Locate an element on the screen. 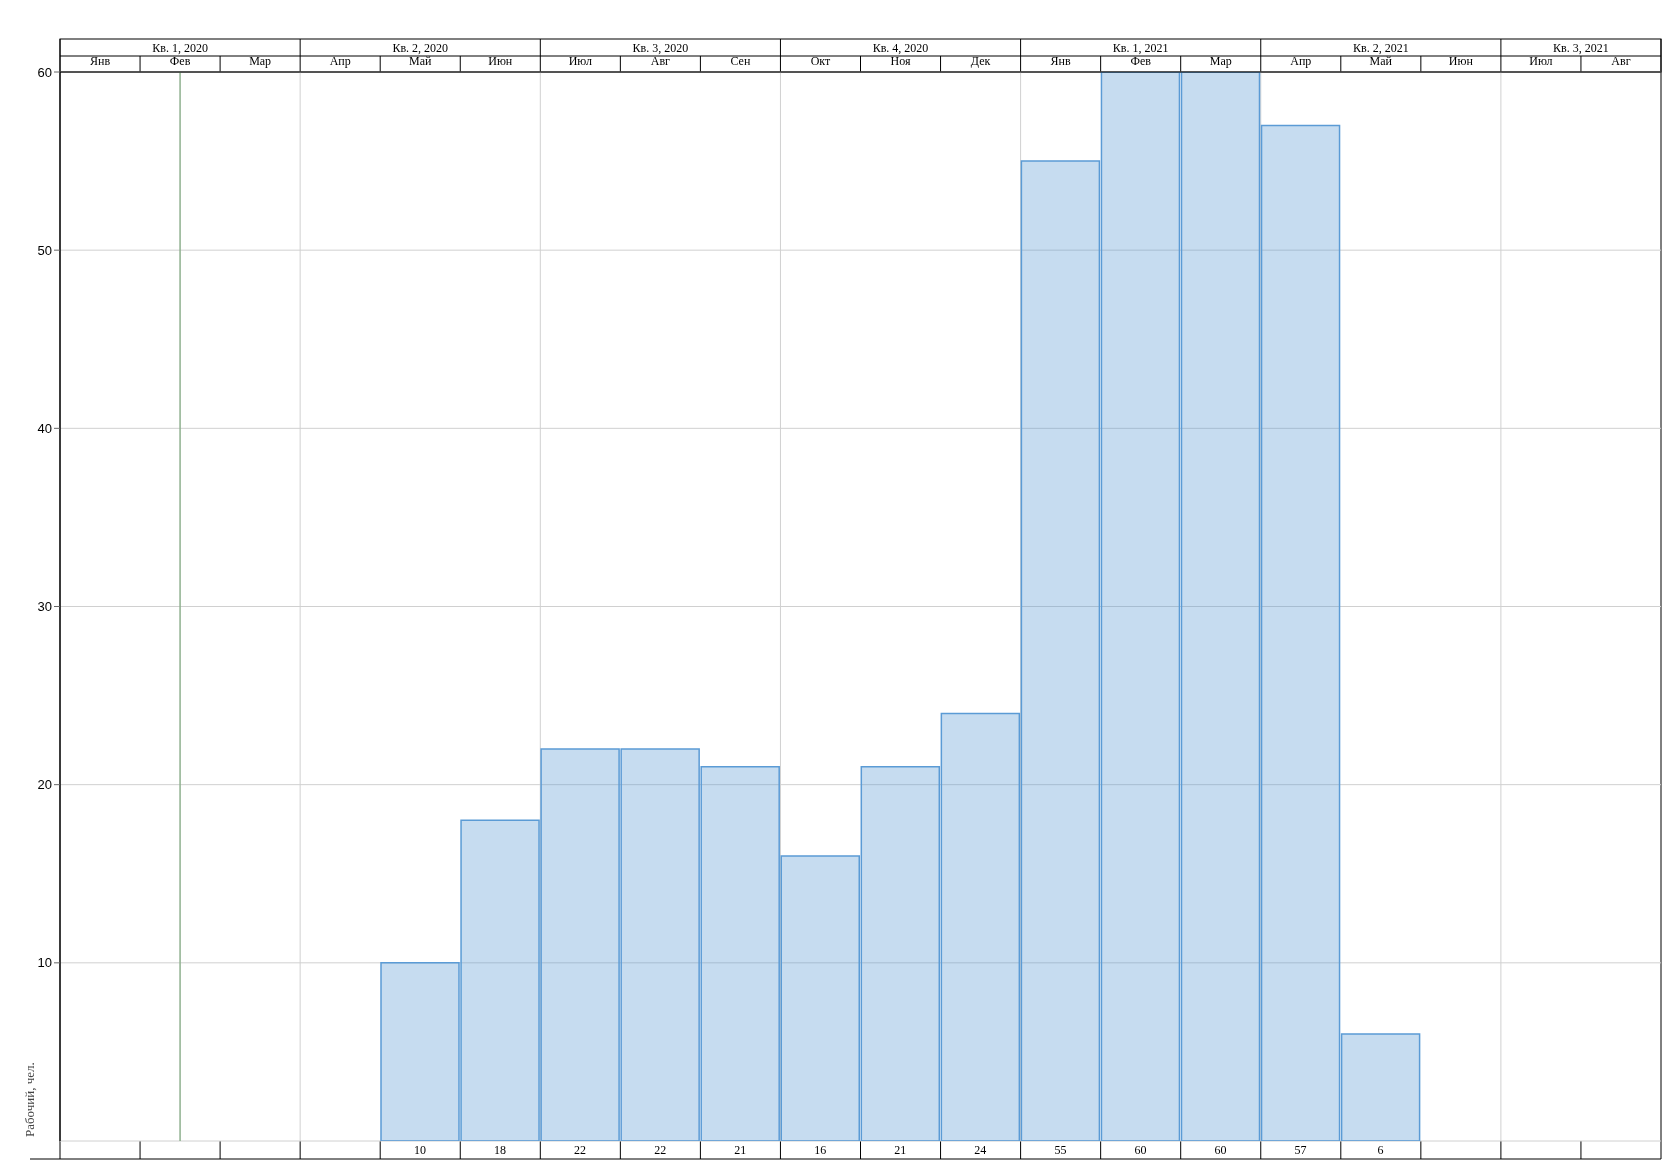 This screenshot has height=1167, width=1673. y-tick-label: 20 is located at coordinates (44, 785).